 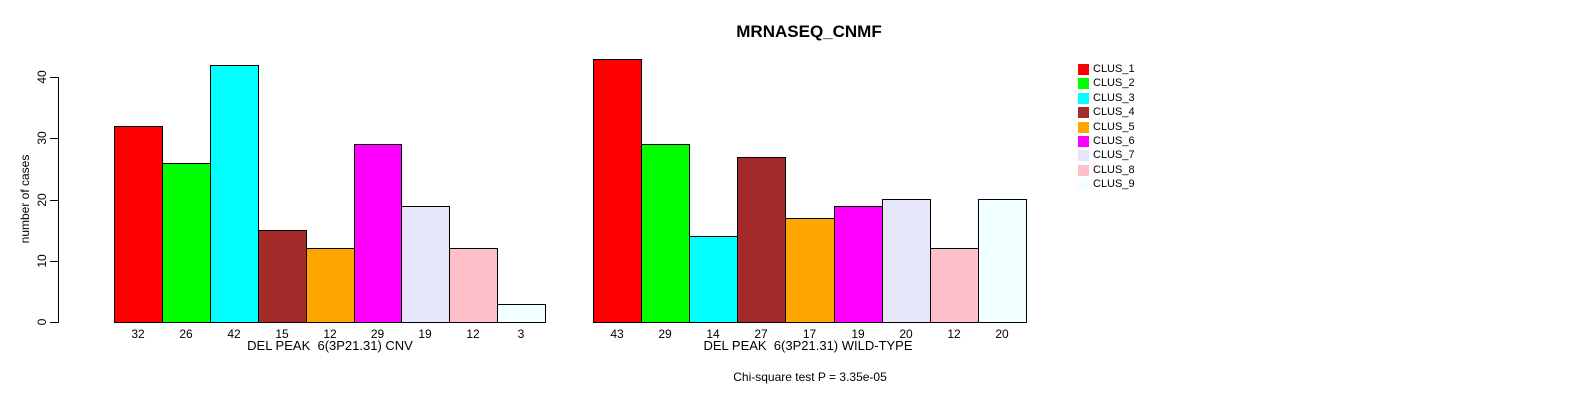 I want to click on legend-label: CLUS_6, so click(x=1114, y=141).